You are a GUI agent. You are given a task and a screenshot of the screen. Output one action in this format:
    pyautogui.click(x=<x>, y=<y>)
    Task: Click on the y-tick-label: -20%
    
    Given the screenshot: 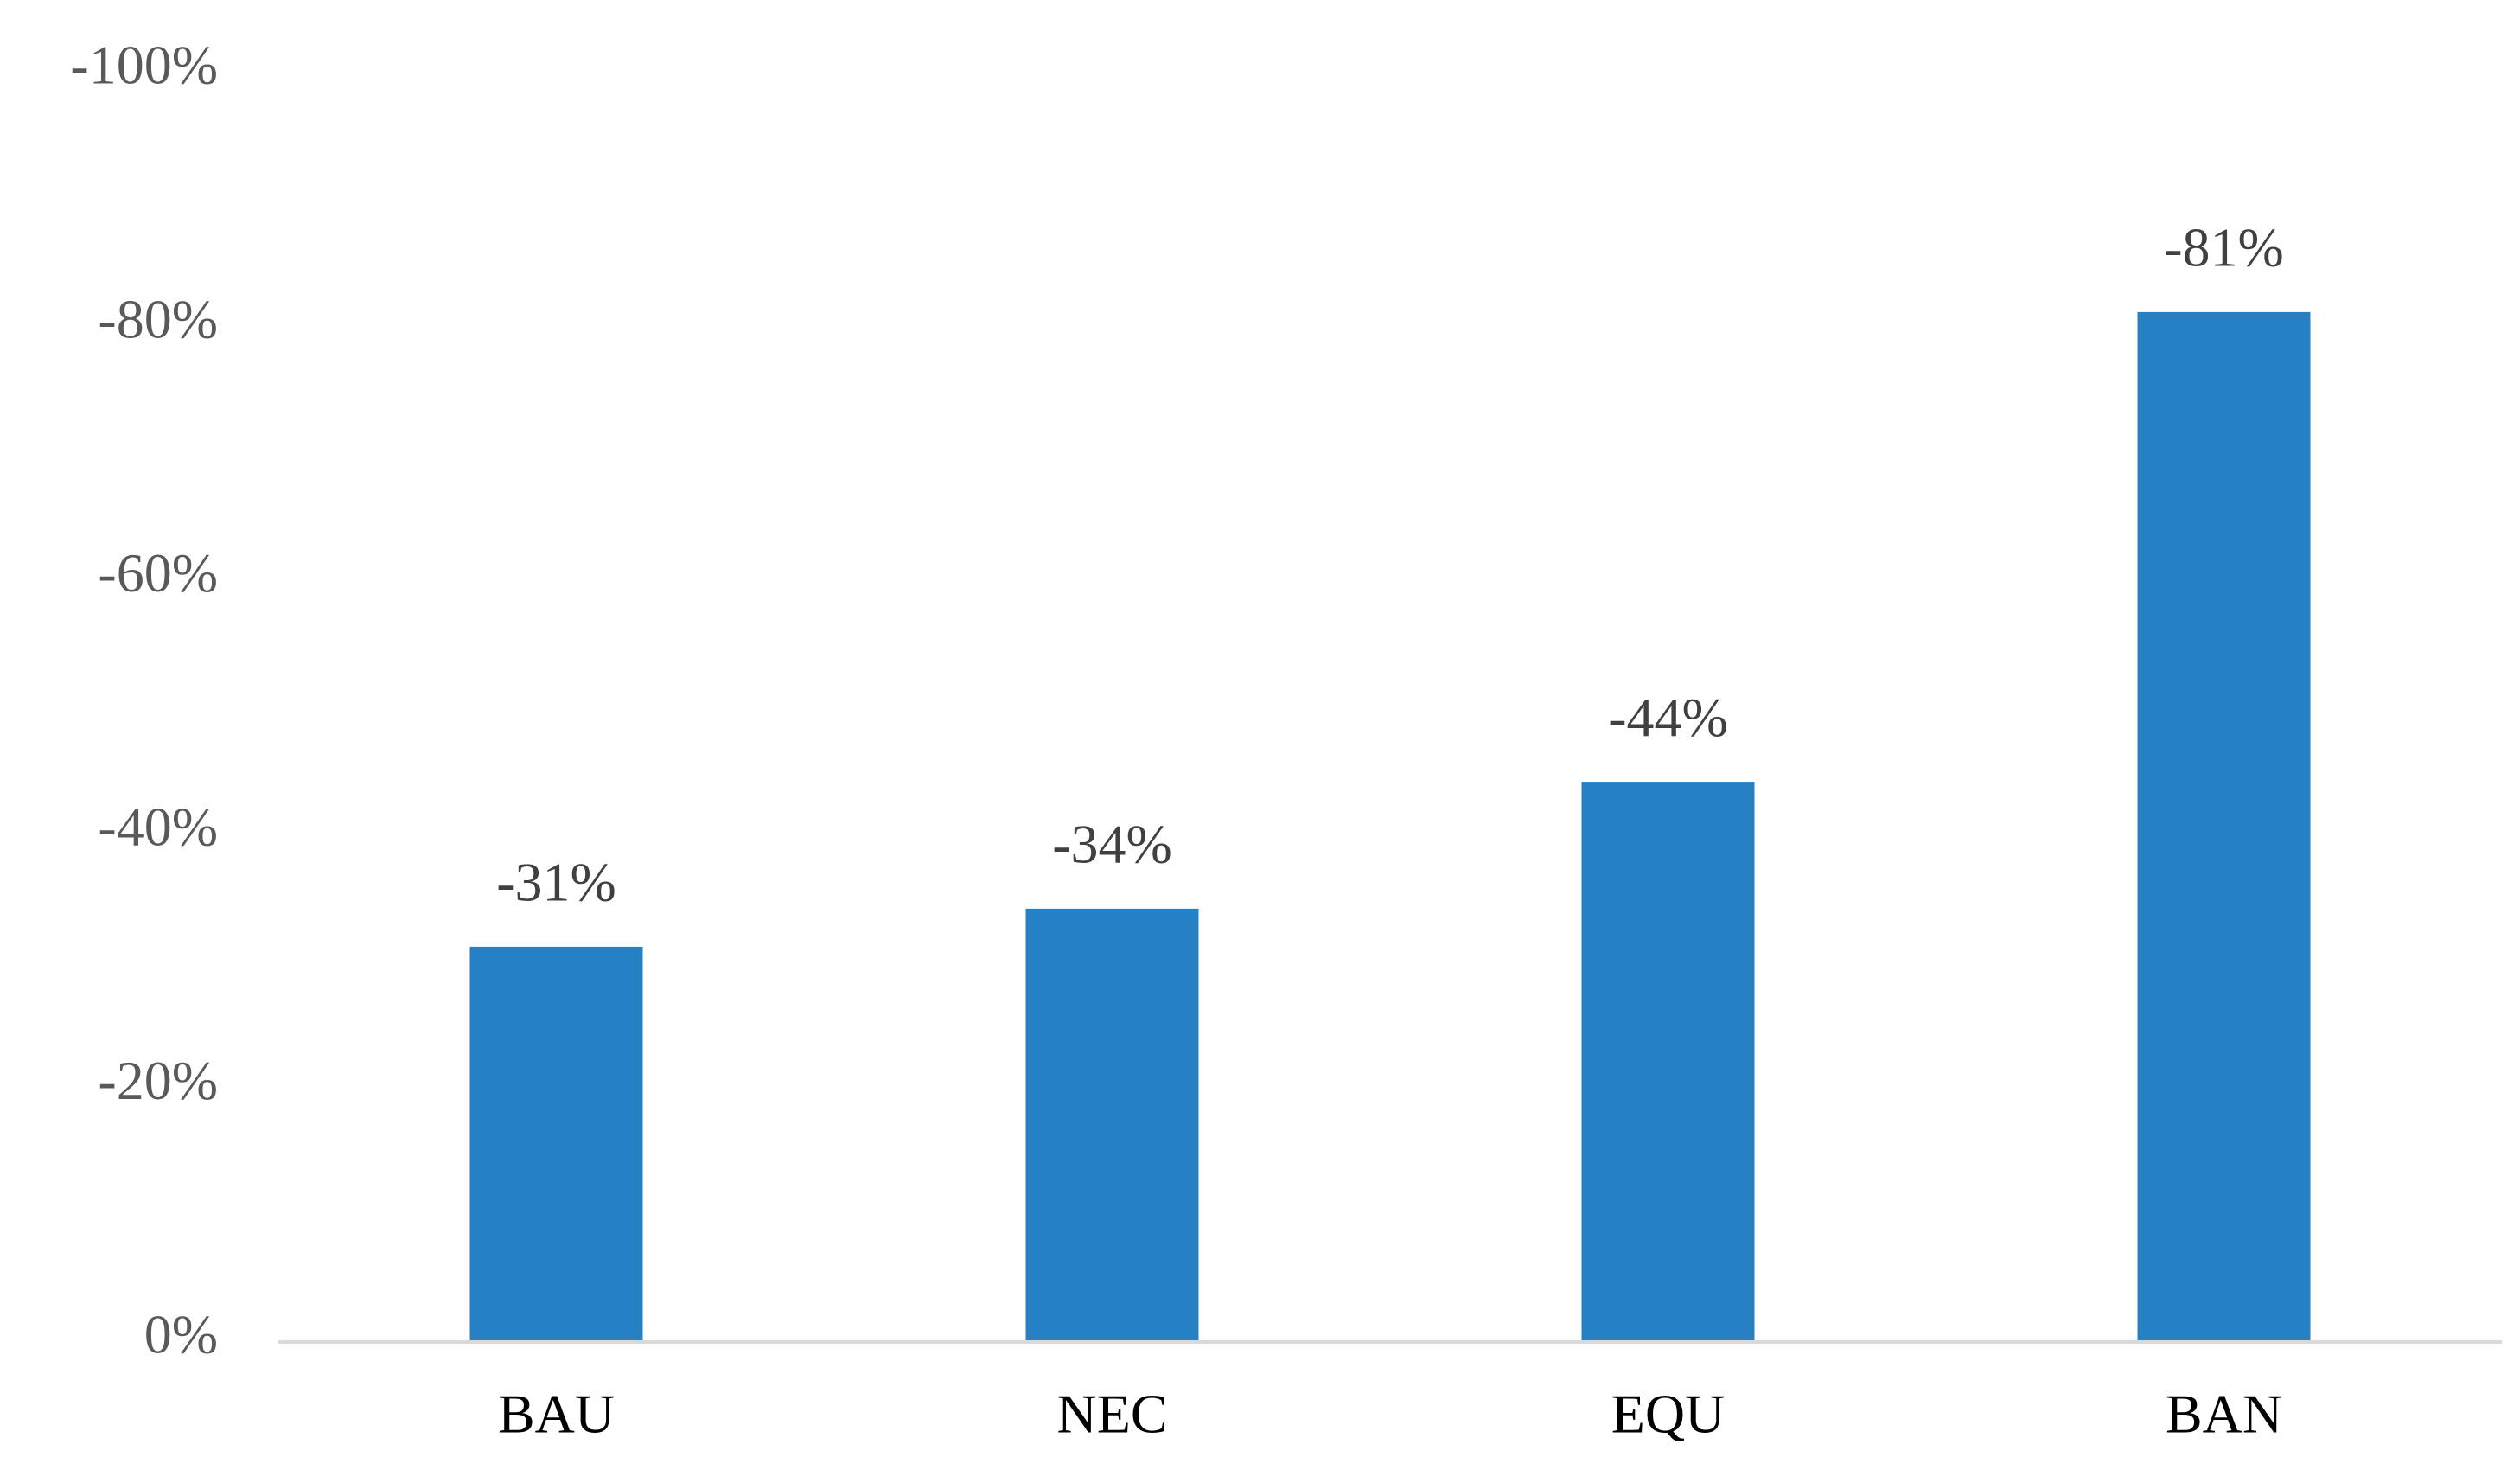 What is the action you would take?
    pyautogui.click(x=158, y=1080)
    